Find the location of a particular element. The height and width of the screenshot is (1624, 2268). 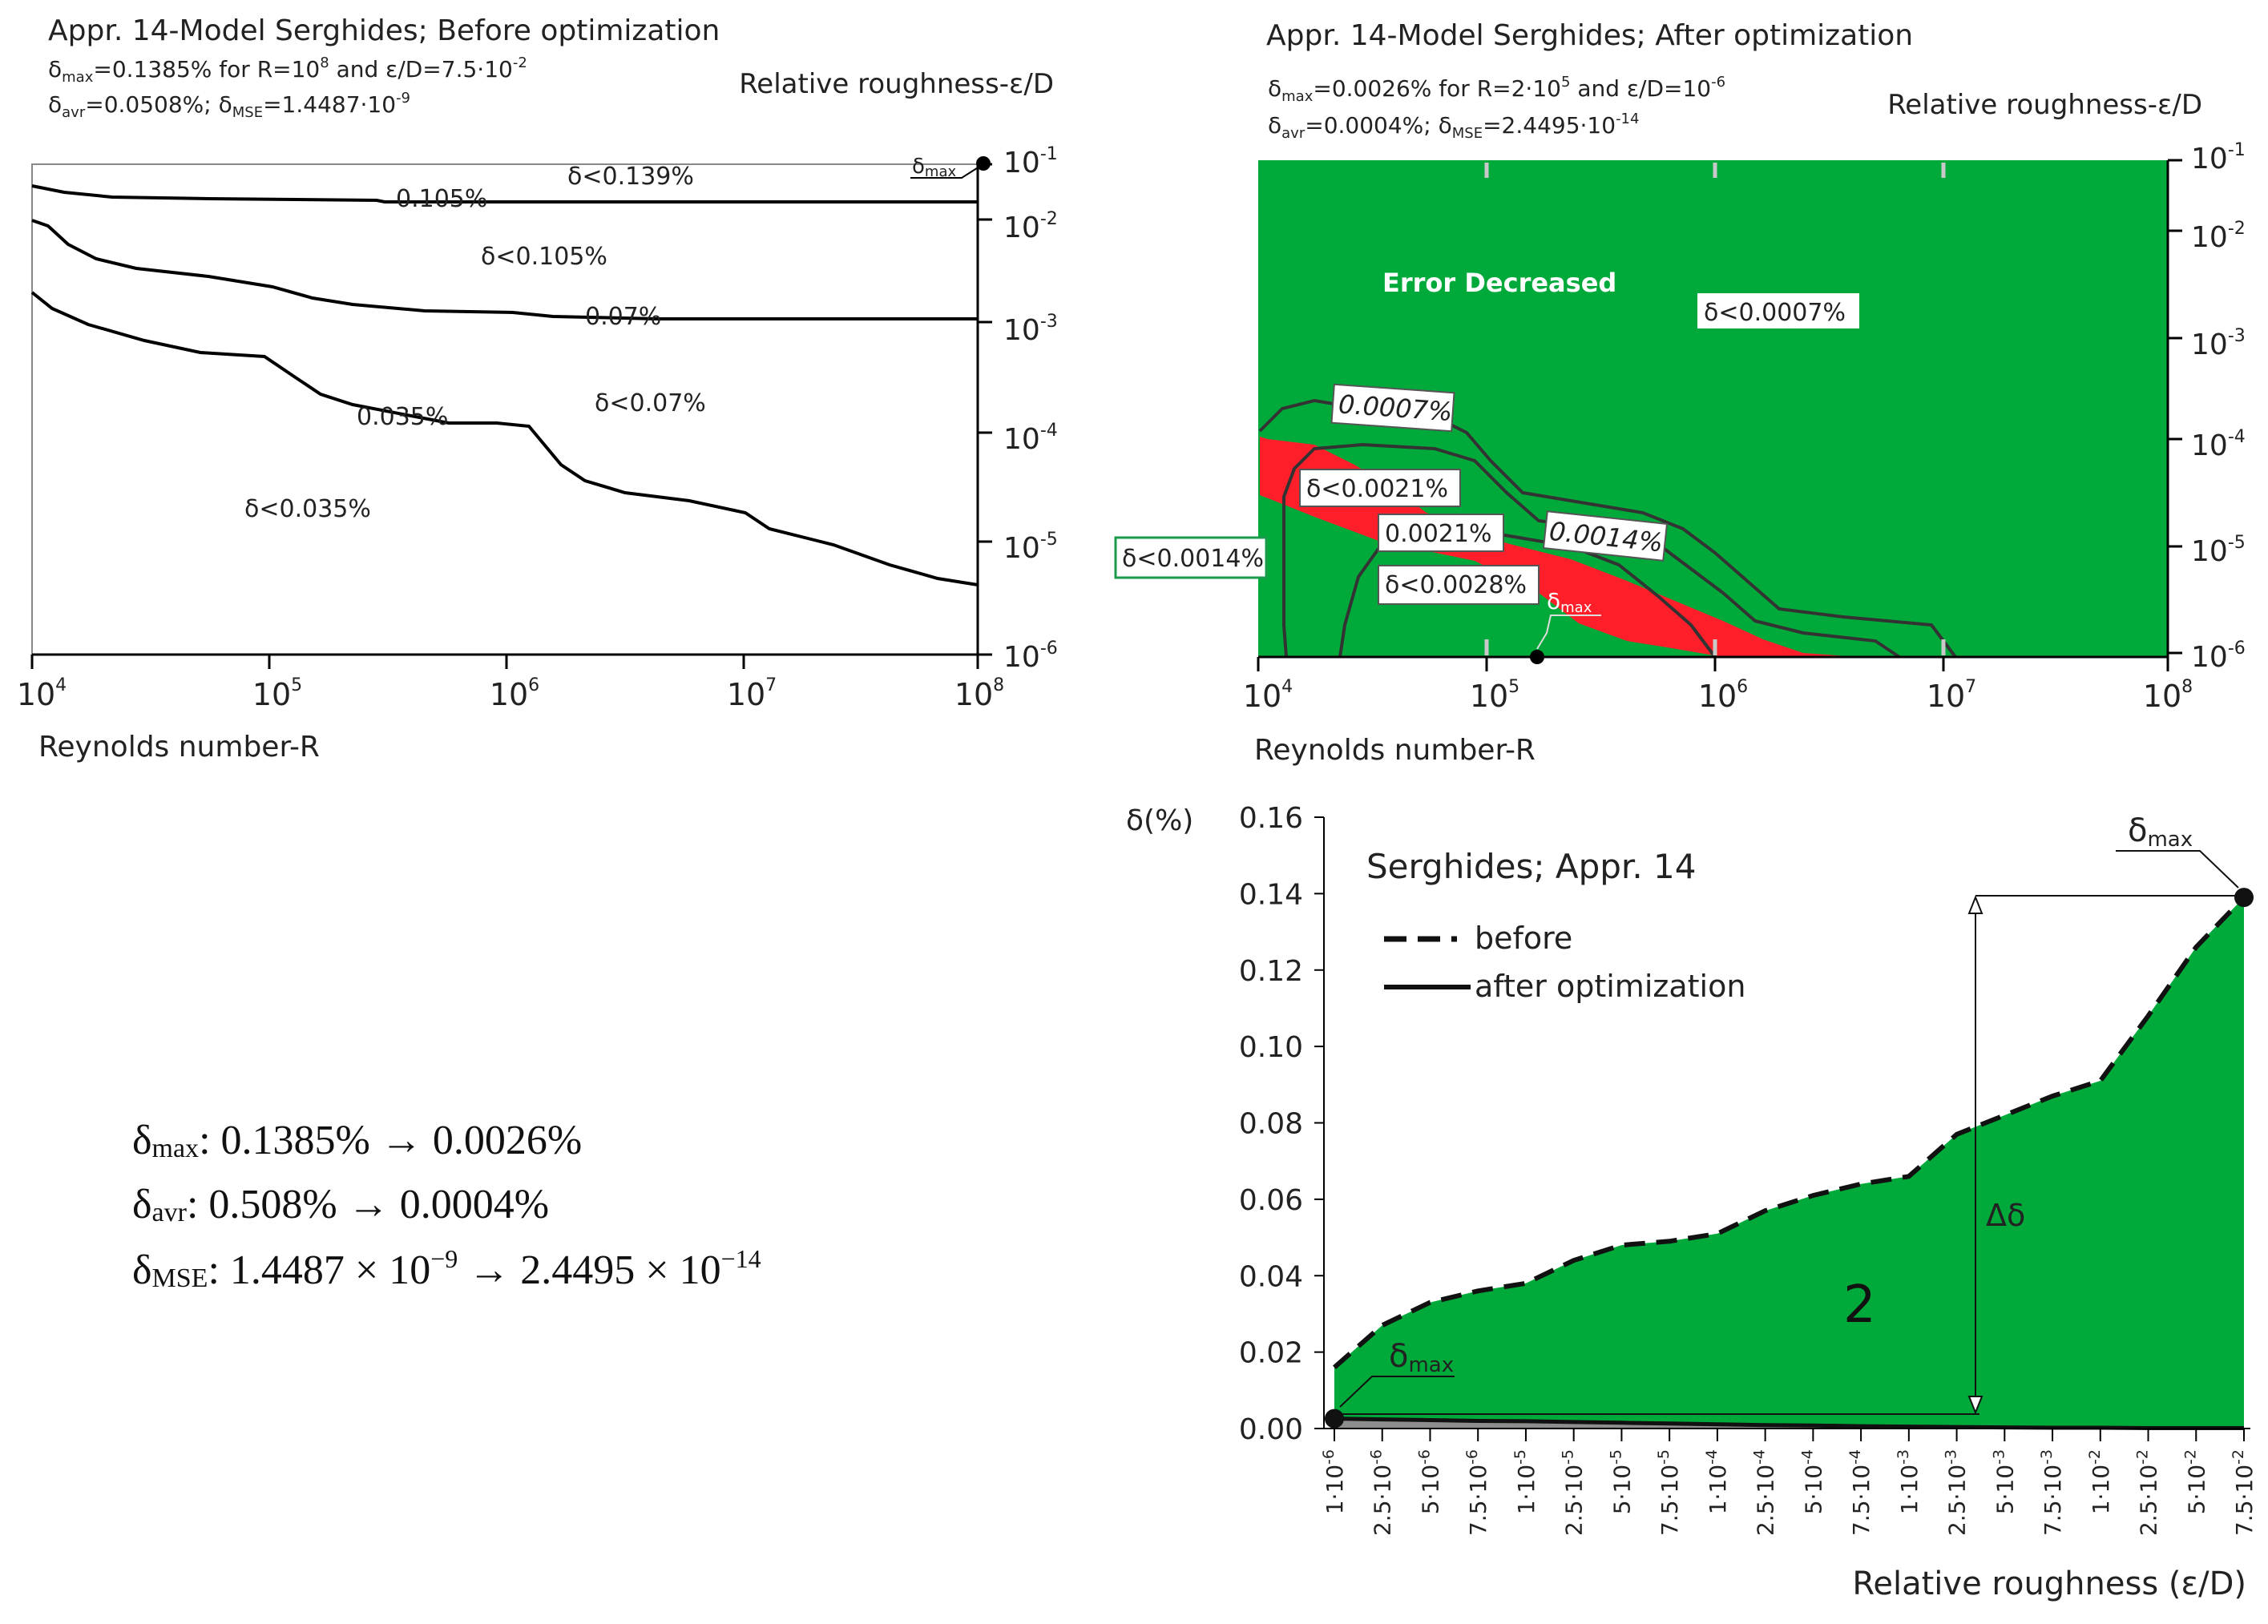

x-tick-label: 1·10-2 is located at coordinates (2100, 1481).